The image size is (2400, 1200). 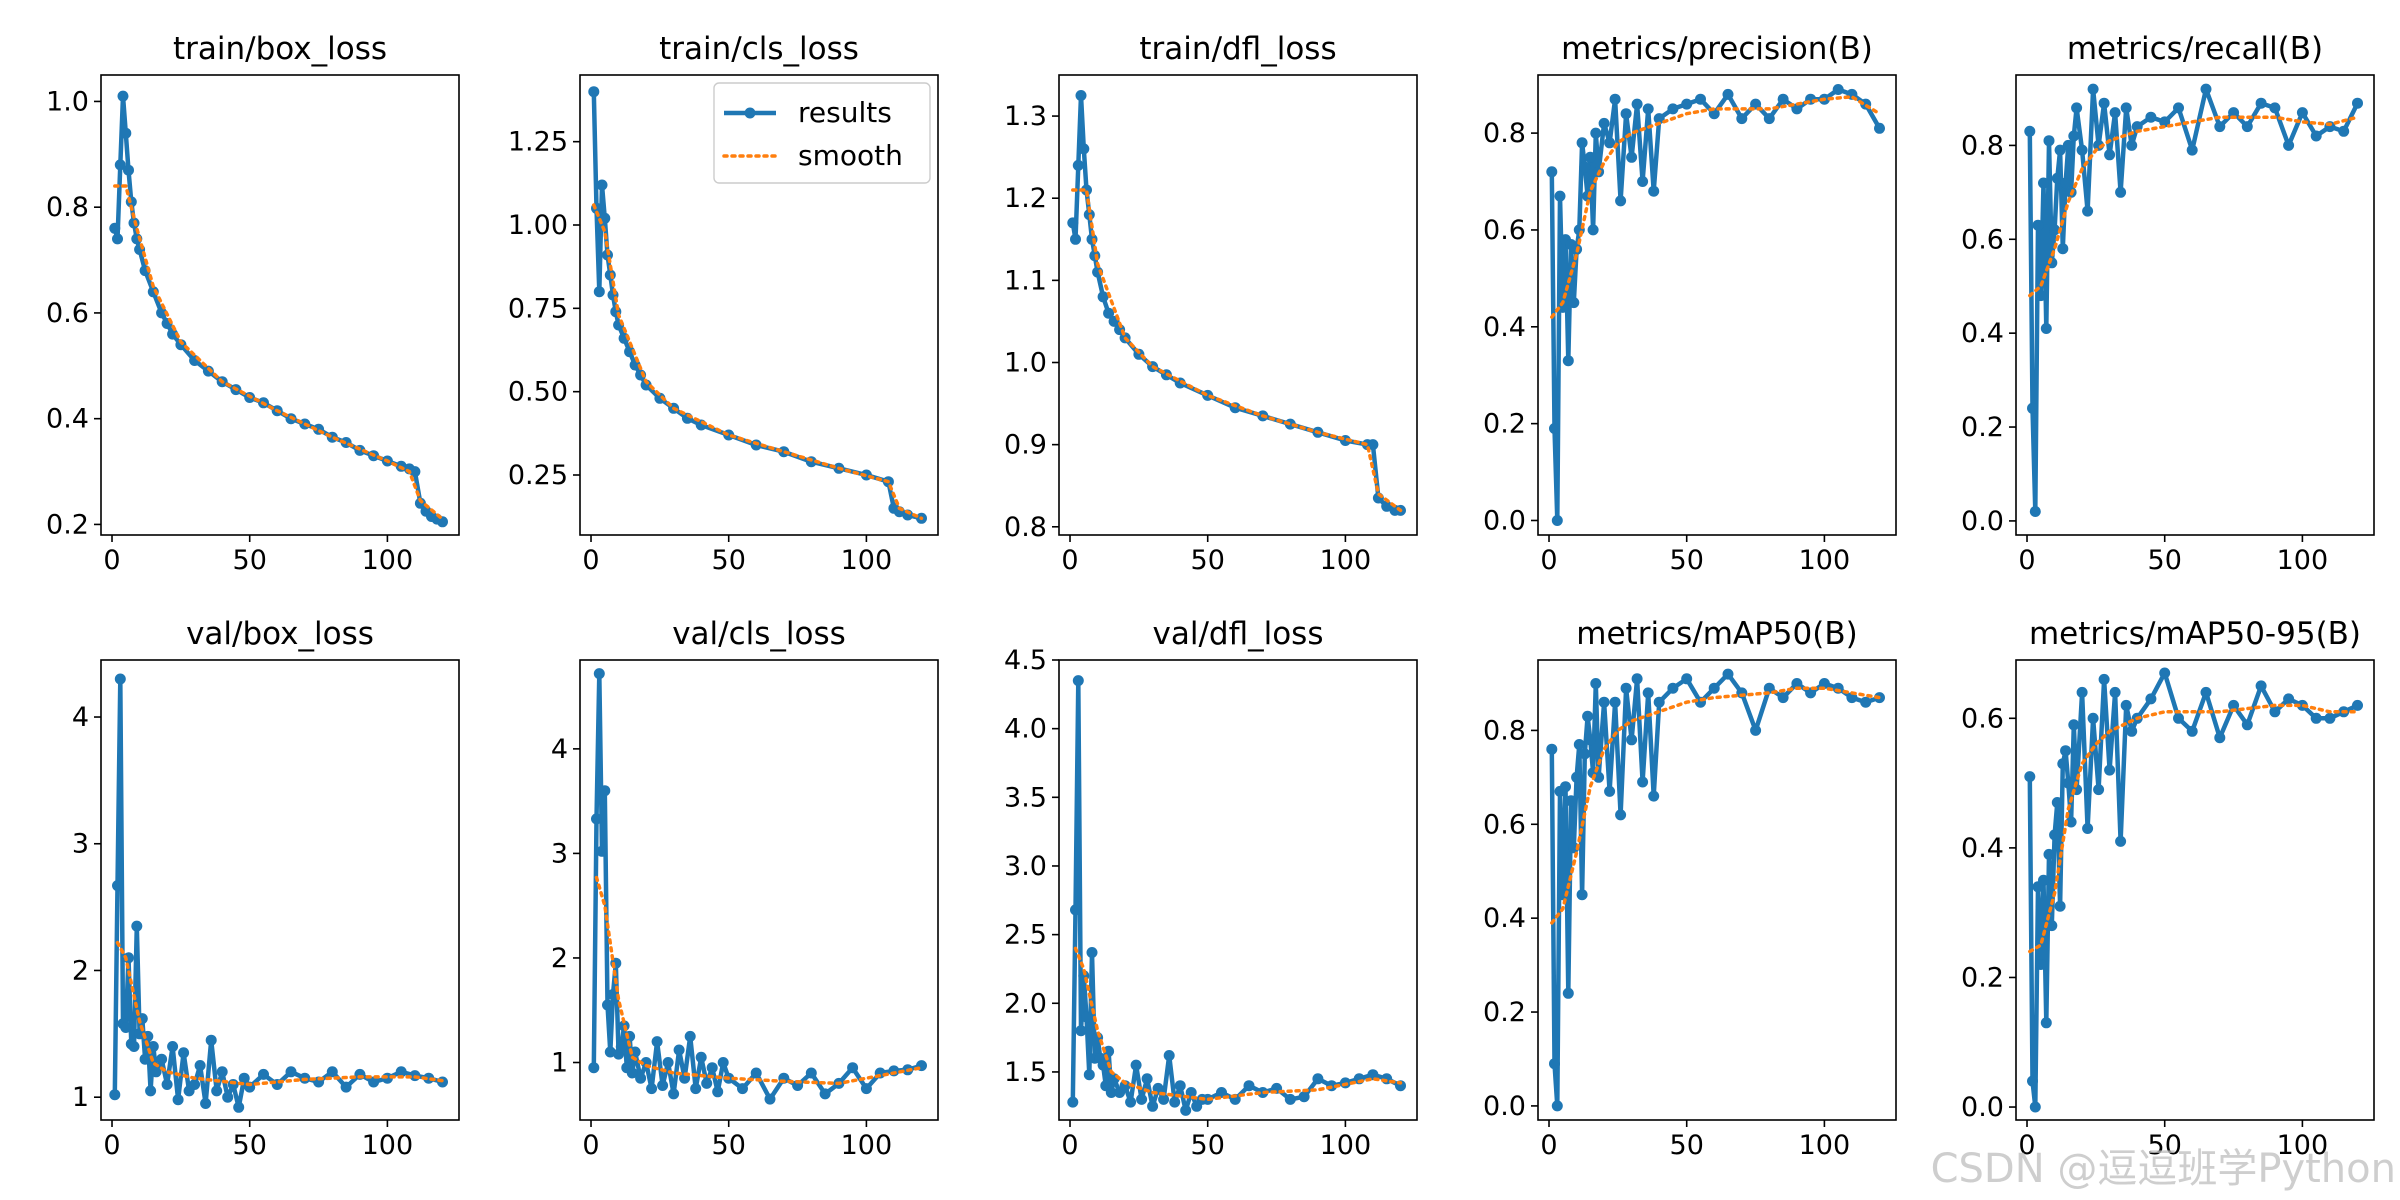 What do you see at coordinates (1025, 363) in the screenshot?
I see `y-tick-label: 1.0` at bounding box center [1025, 363].